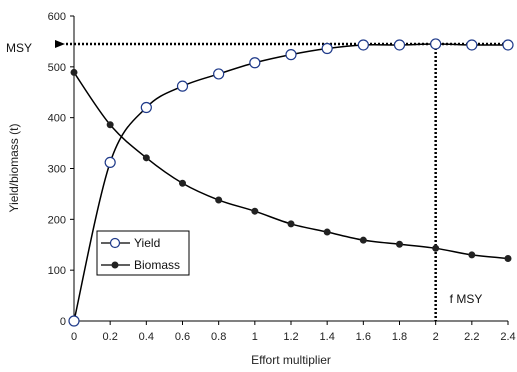  What do you see at coordinates (255, 337) in the screenshot?
I see `x-tick-label: 1` at bounding box center [255, 337].